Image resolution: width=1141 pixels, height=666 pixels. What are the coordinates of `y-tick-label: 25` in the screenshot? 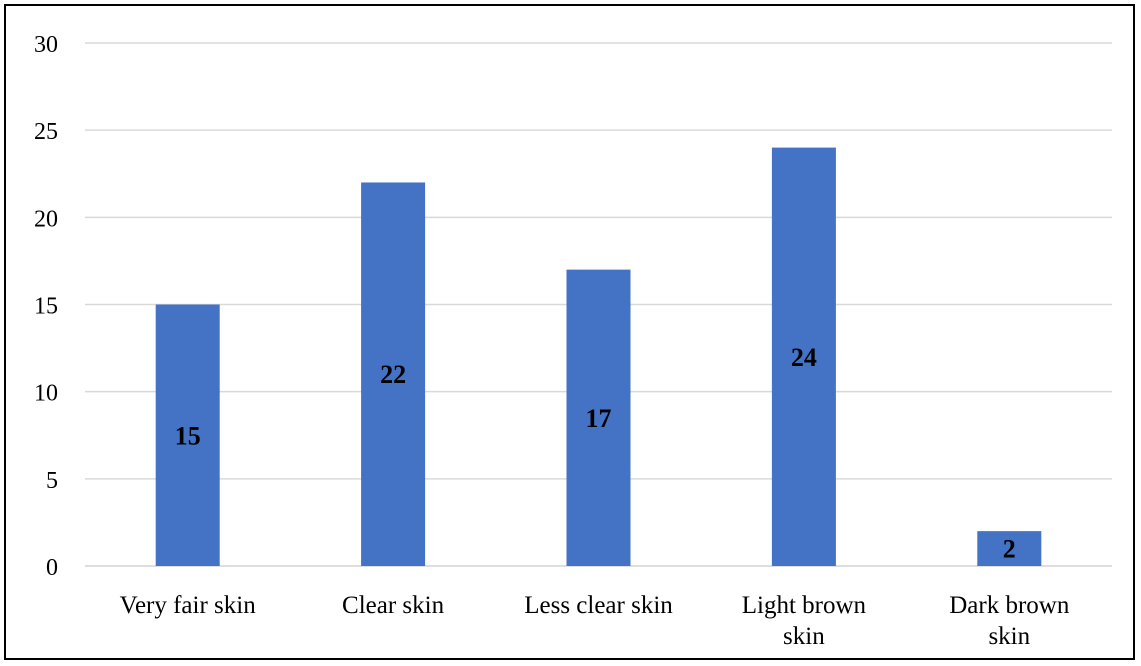 It's located at (46, 132).